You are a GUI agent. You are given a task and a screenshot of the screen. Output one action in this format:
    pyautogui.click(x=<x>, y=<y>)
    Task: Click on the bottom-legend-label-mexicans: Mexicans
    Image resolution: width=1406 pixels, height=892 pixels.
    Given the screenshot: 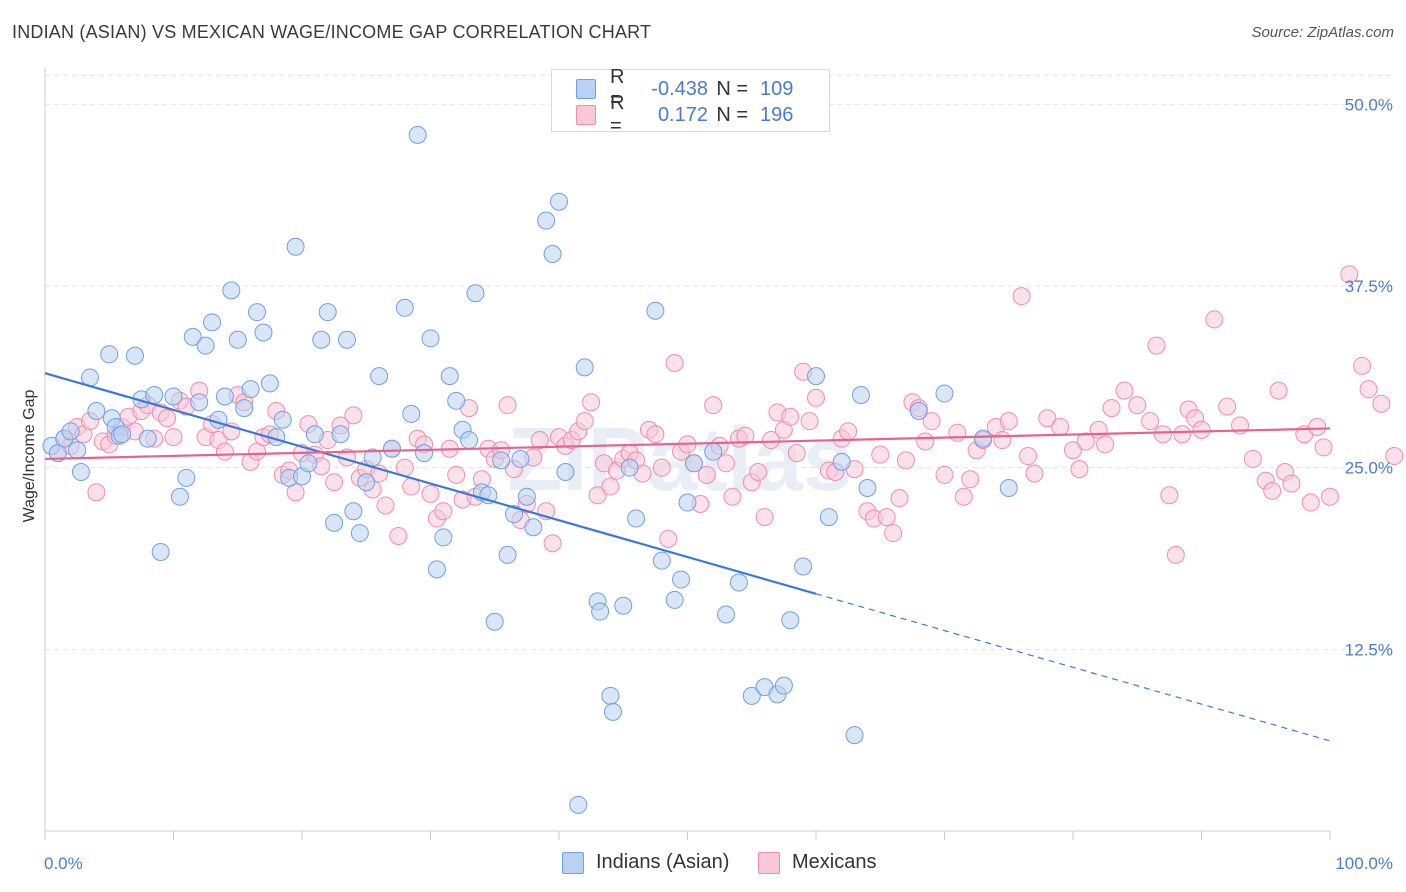 What is the action you would take?
    pyautogui.click(x=834, y=862)
    